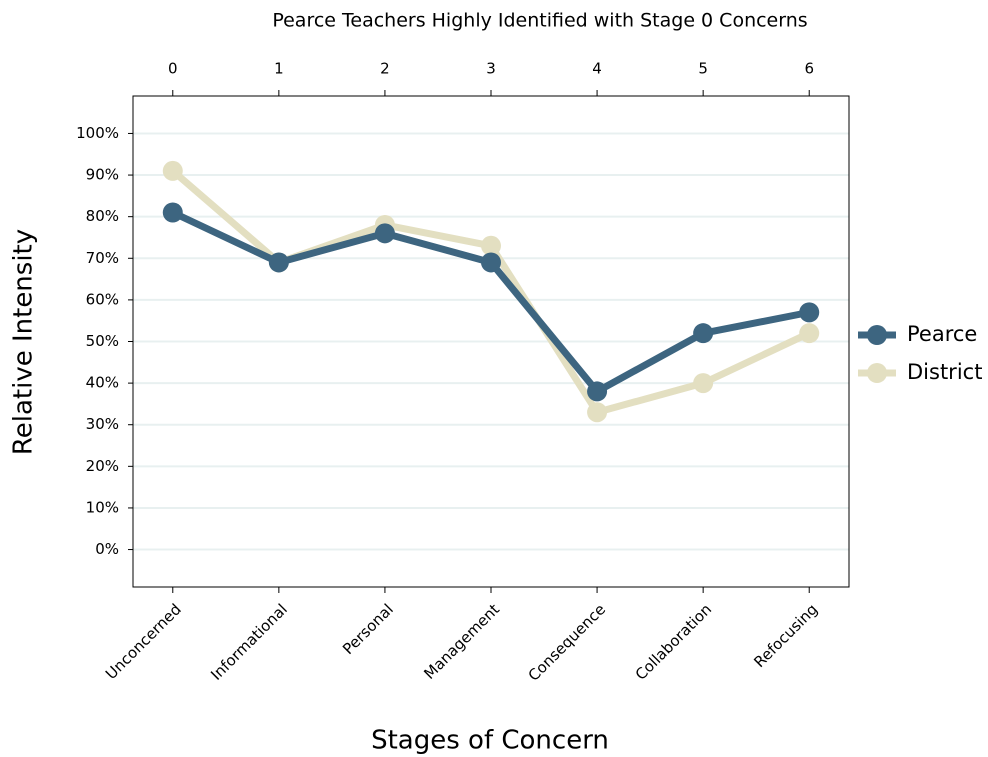  I want to click on x-axis-title: Stages of Concern, so click(490, 741).